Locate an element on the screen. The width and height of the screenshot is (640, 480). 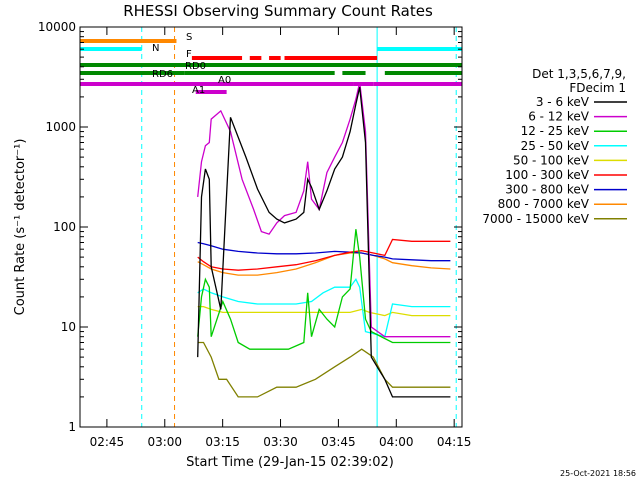
x-tick-label-3: 03:15 is located at coordinates (222, 442).